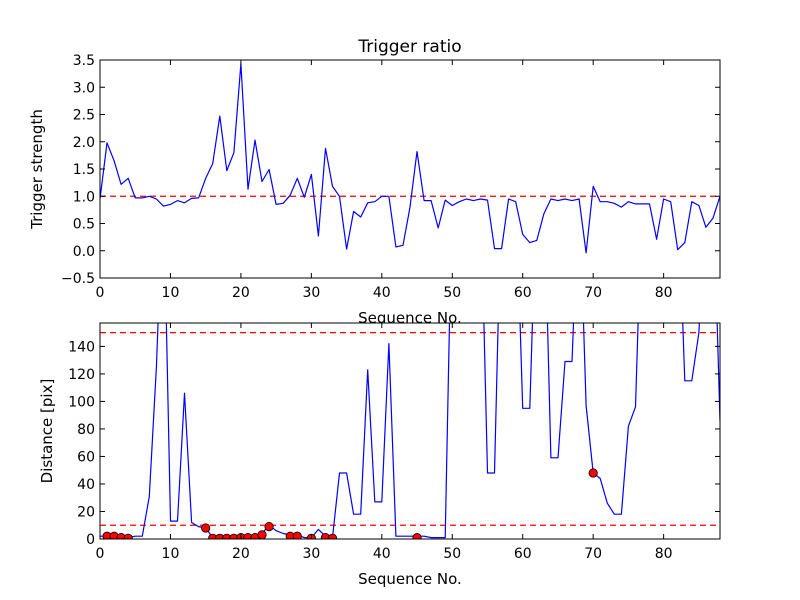 This screenshot has height=600, width=800. Describe the element at coordinates (86, 485) in the screenshot. I see `y-tick-label: 40` at that location.